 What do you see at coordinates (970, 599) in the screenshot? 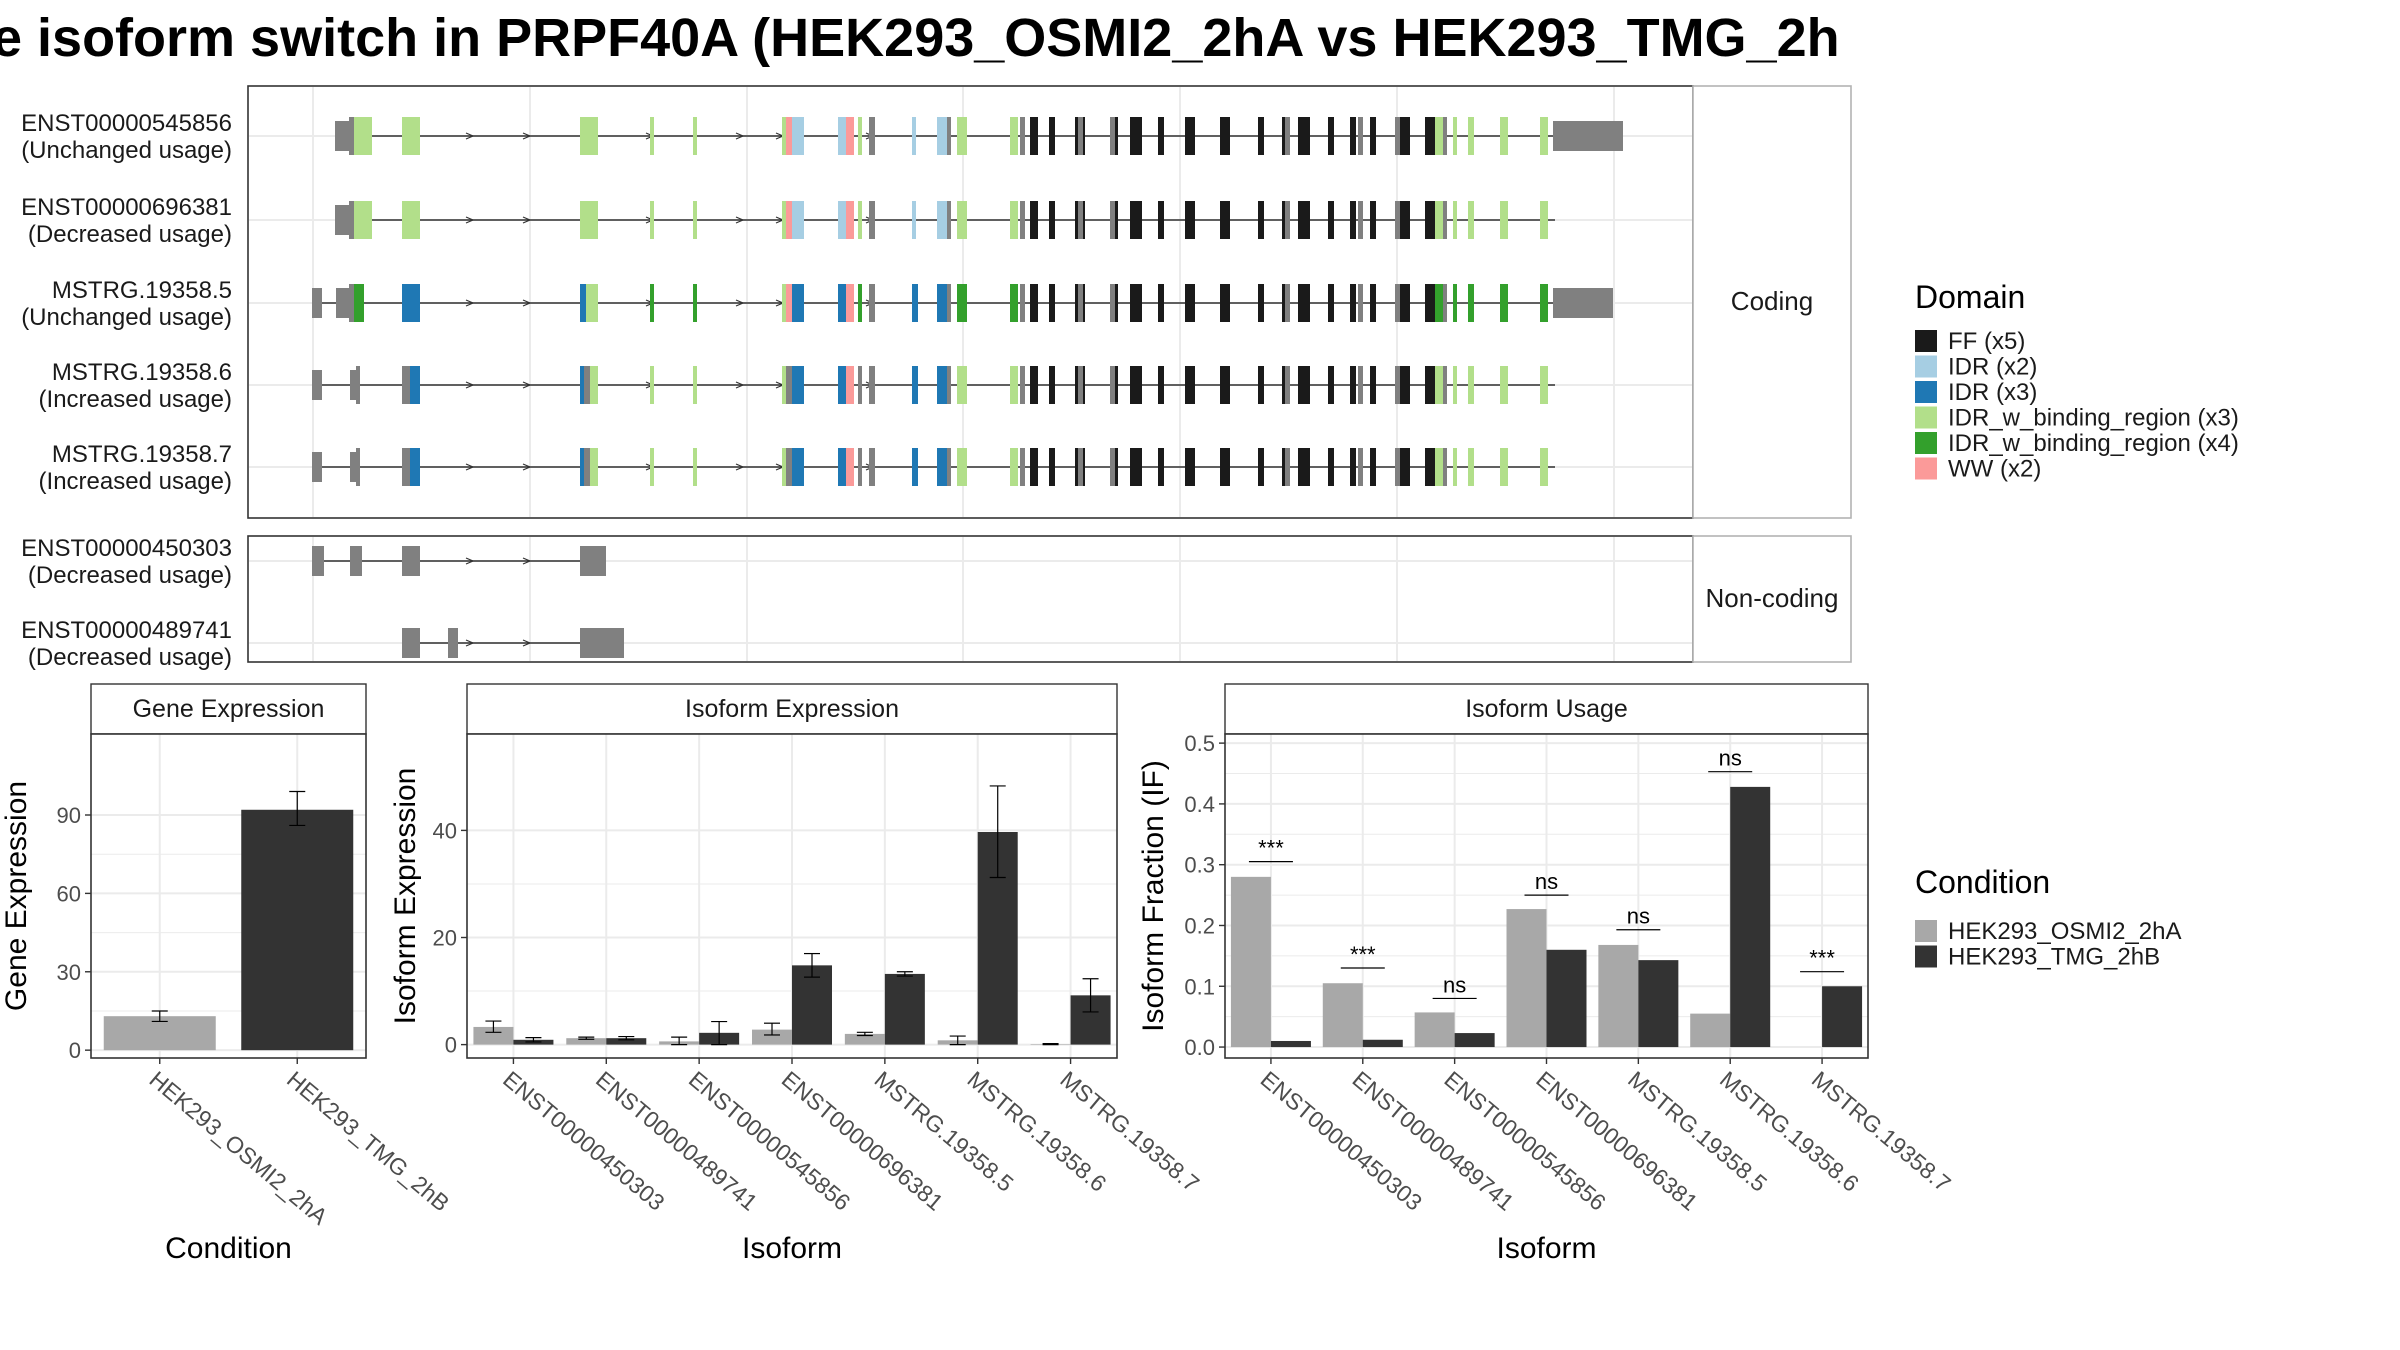
I see `noncoding-panel` at bounding box center [970, 599].